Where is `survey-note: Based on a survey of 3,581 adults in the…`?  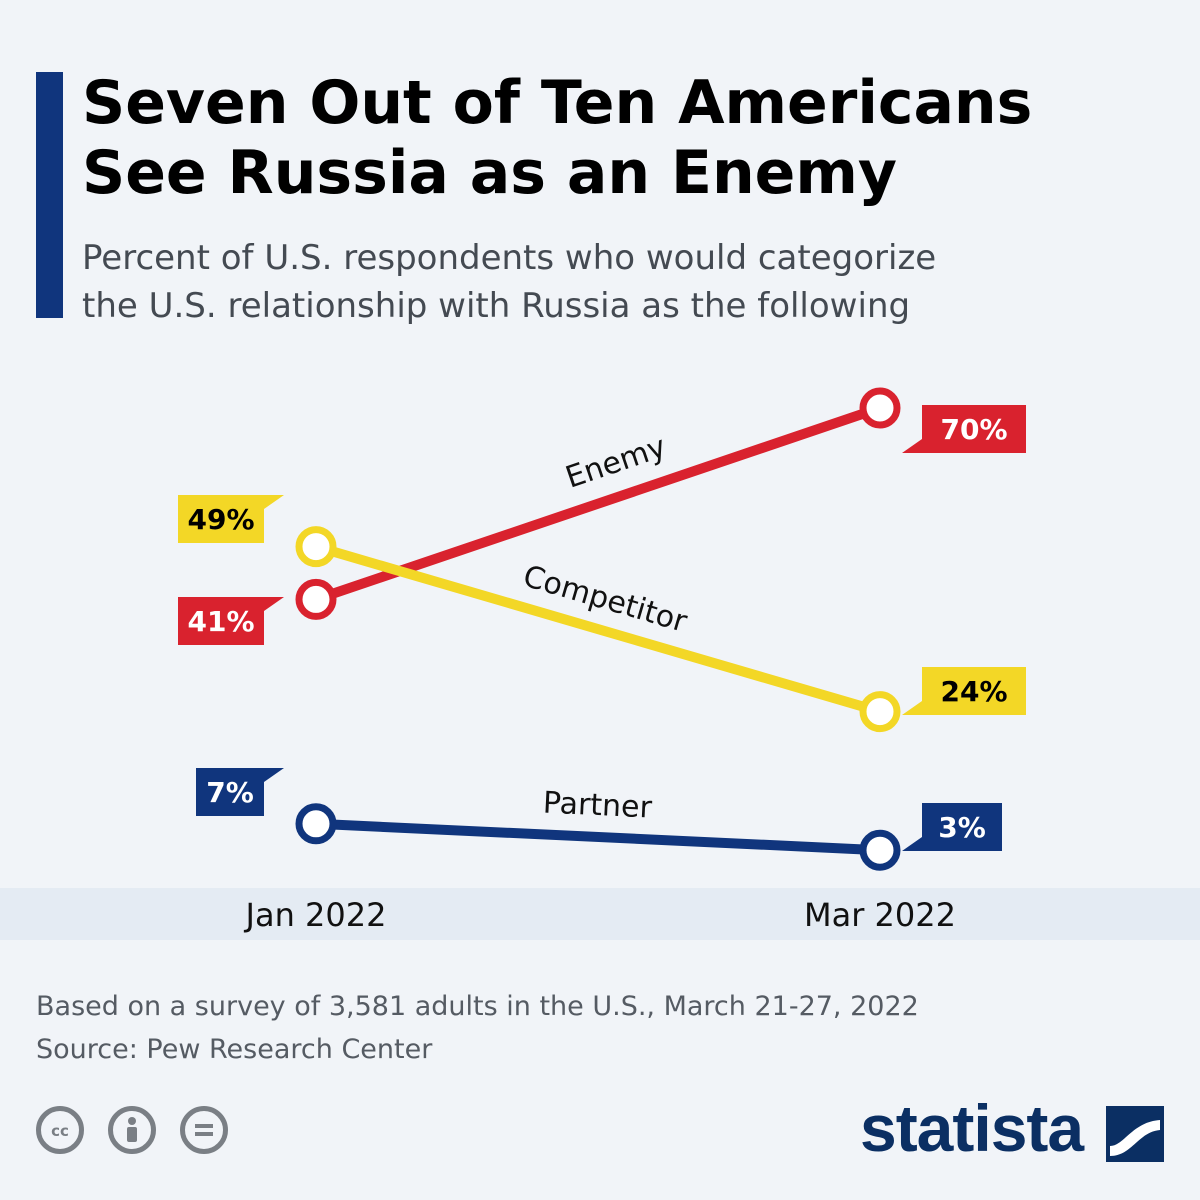
survey-note: Based on a survey of 3,581 adults in the… is located at coordinates (477, 1006).